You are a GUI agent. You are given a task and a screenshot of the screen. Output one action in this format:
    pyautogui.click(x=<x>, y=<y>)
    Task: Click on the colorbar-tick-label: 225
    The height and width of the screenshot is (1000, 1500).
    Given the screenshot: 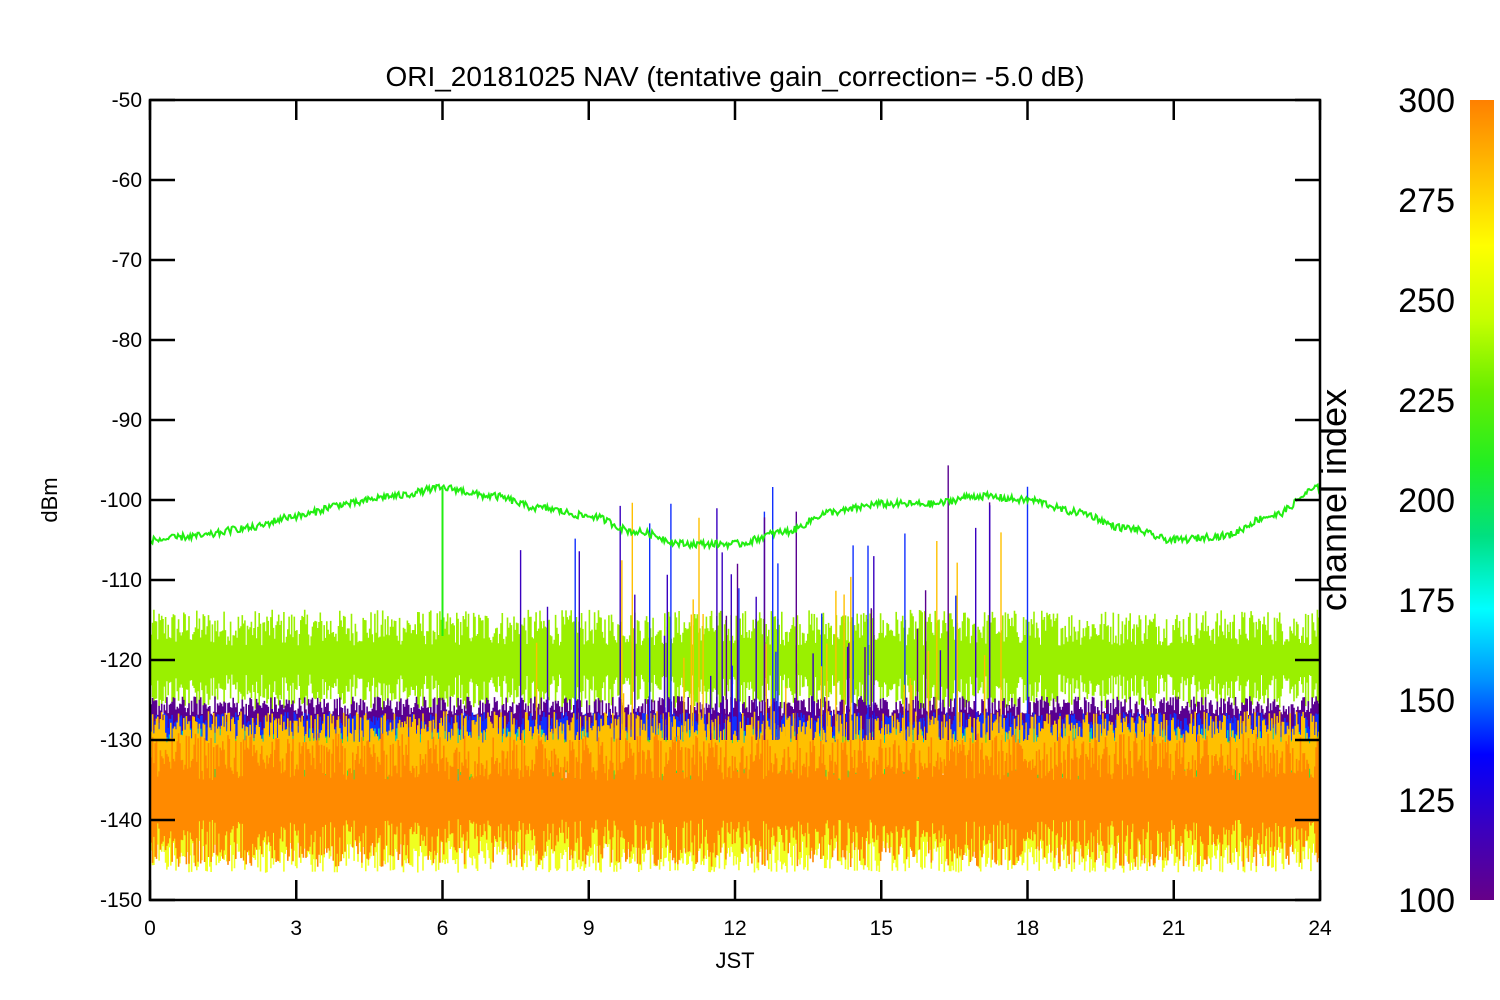 What is the action you would take?
    pyautogui.click(x=1426, y=401)
    